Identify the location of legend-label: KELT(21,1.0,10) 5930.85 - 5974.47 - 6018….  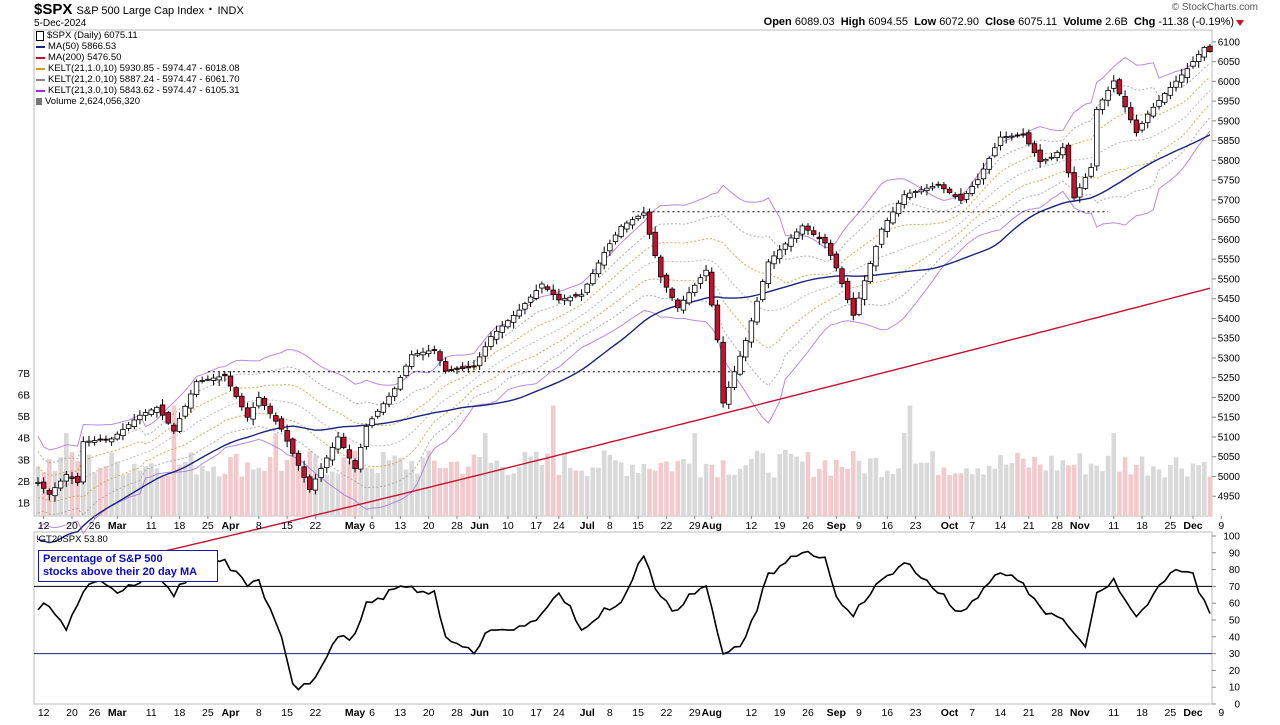
(144, 68).